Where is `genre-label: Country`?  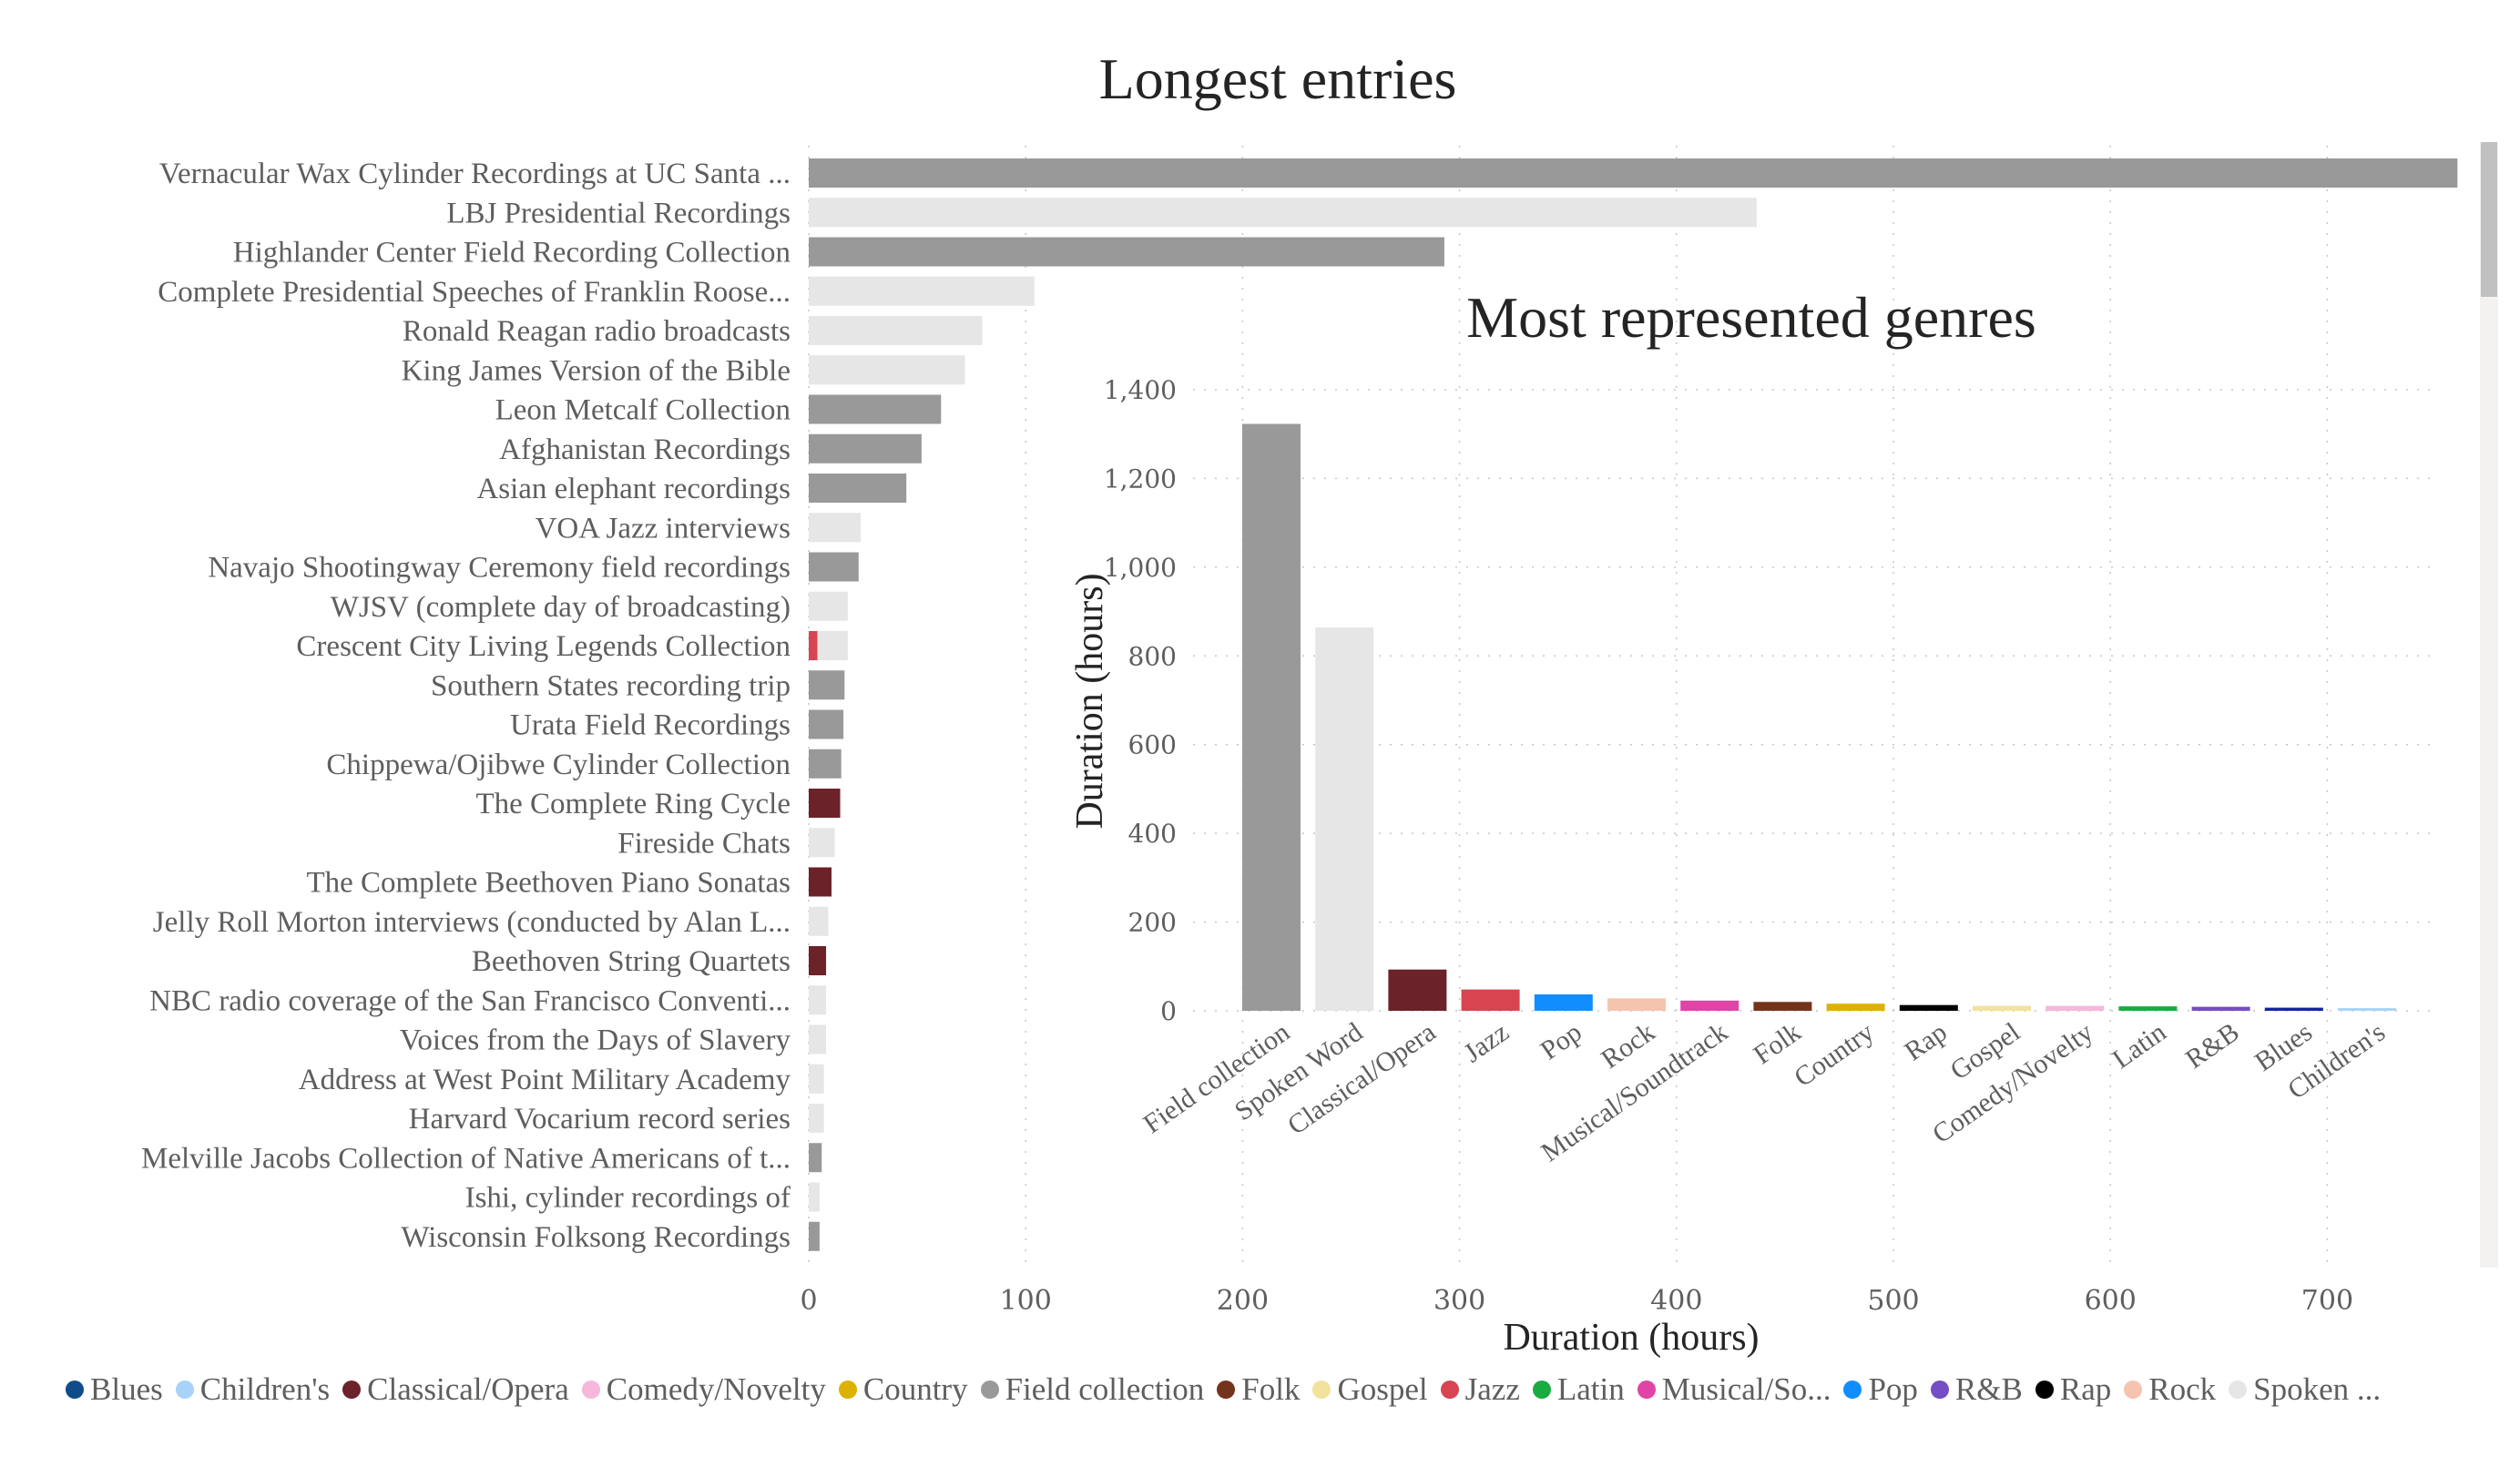
genre-label: Country is located at coordinates (1834, 1055).